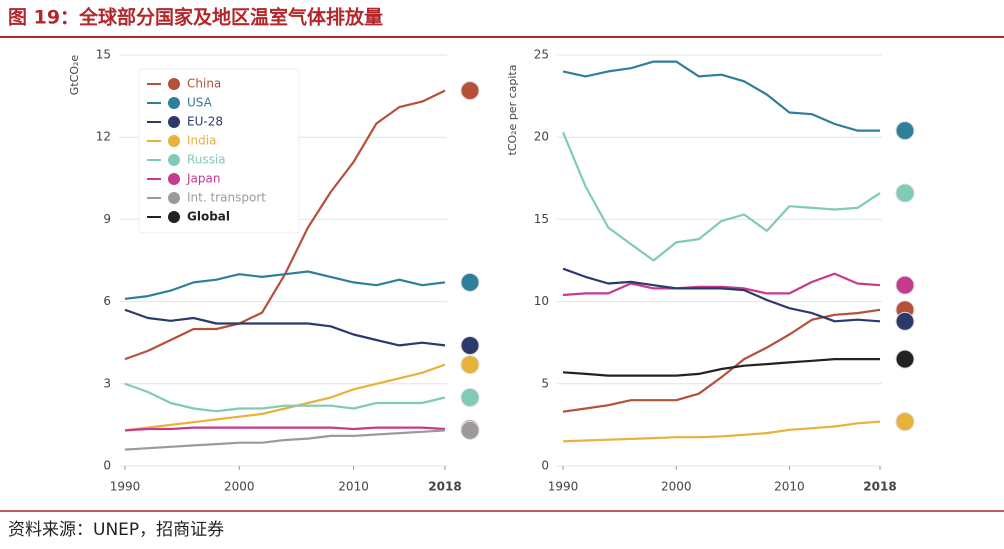 This screenshot has height=549, width=1004. I want to click on legend-box, so click(219, 151).